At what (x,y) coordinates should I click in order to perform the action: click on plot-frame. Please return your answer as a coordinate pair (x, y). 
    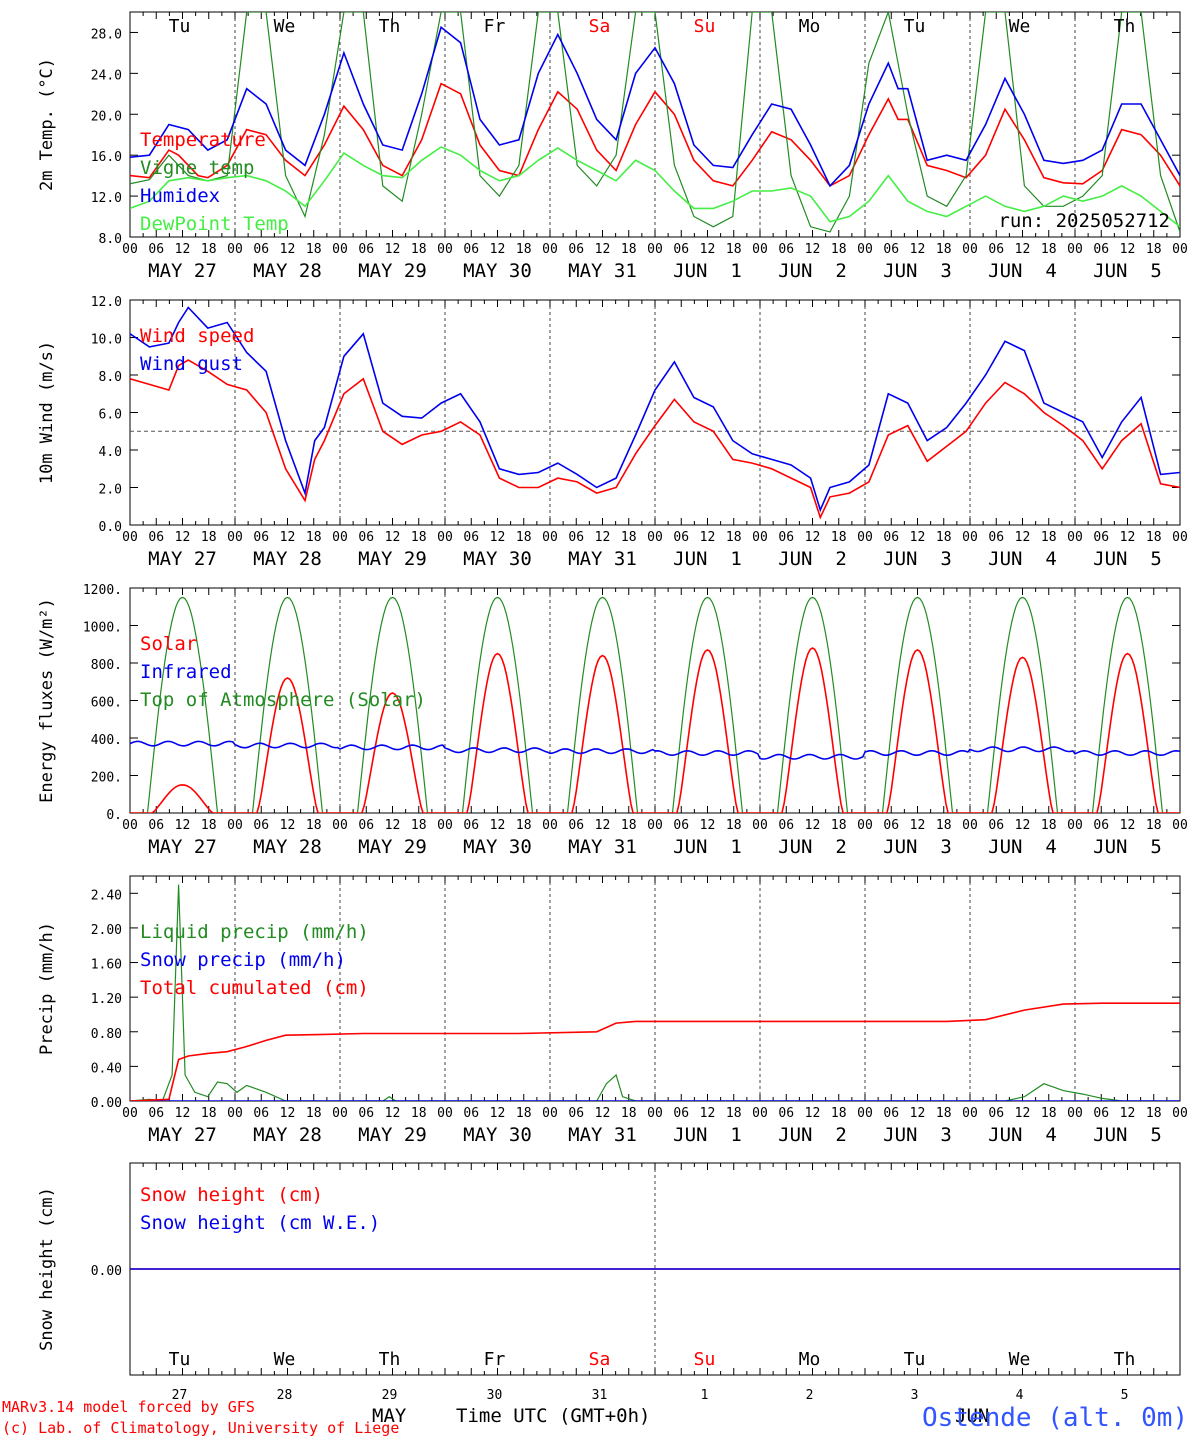
    Looking at the image, I should click on (655, 412).